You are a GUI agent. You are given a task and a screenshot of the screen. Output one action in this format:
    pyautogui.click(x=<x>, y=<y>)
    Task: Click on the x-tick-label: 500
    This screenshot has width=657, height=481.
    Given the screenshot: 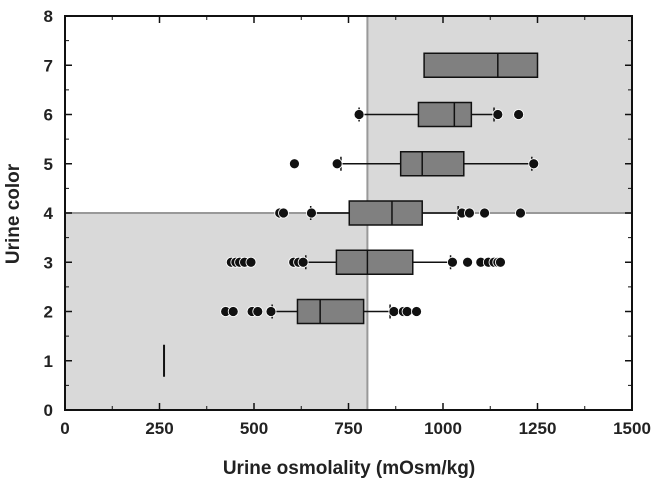 What is the action you would take?
    pyautogui.click(x=254, y=428)
    